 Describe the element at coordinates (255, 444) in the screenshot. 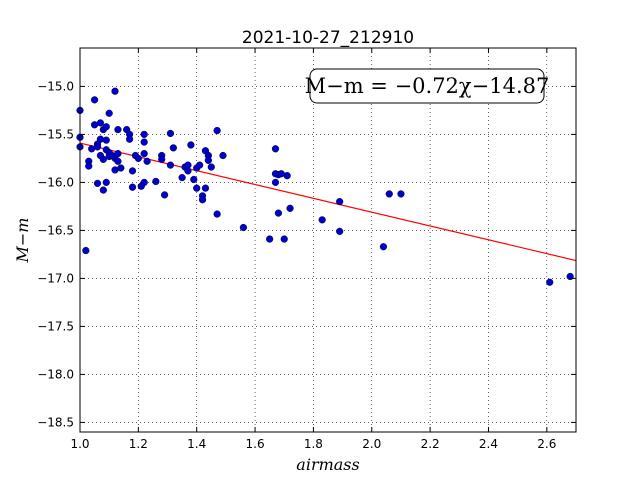

I see `x-tick-label: 1.6` at that location.